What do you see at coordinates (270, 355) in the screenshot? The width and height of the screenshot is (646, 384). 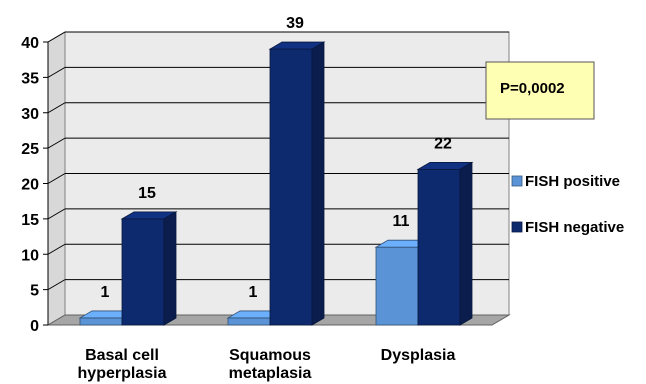 I see `x-category-label: Squamous` at bounding box center [270, 355].